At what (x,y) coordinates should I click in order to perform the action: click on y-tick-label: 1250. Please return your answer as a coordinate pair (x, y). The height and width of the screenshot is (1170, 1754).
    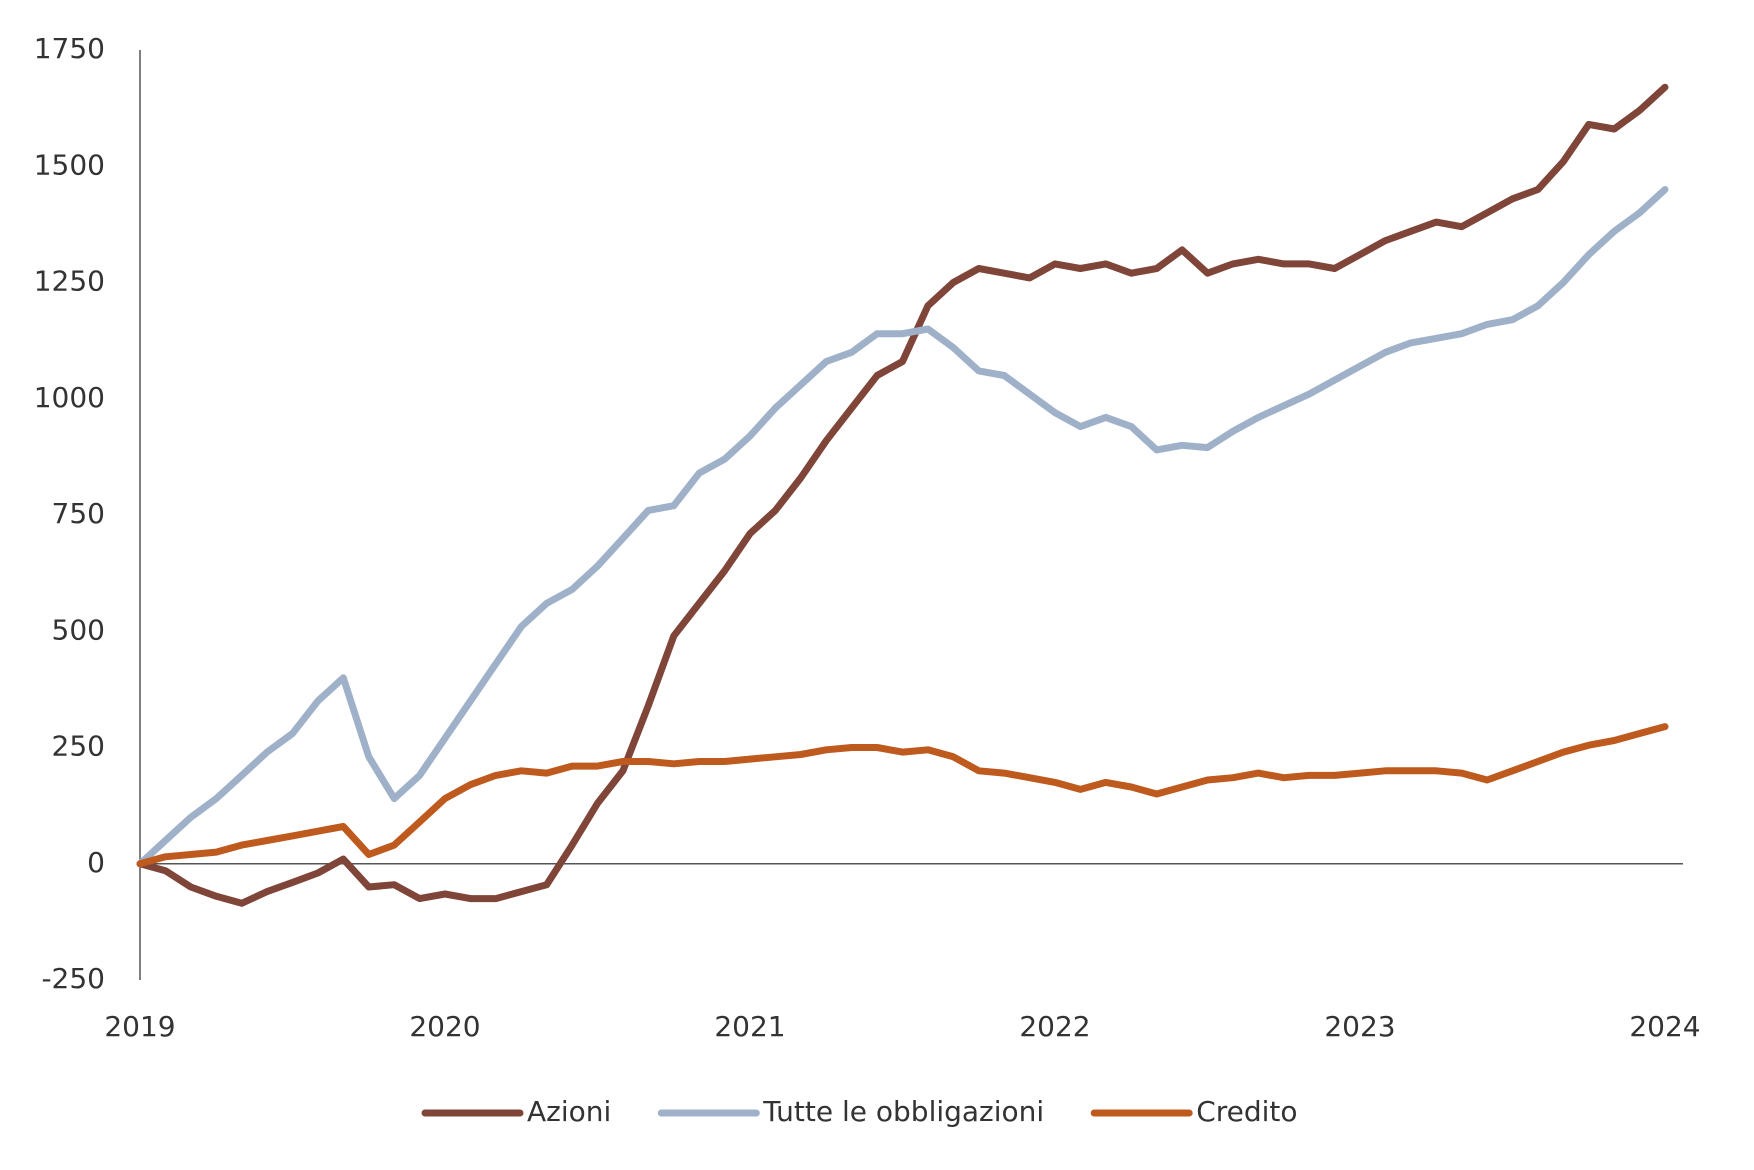
    Looking at the image, I should click on (69, 281).